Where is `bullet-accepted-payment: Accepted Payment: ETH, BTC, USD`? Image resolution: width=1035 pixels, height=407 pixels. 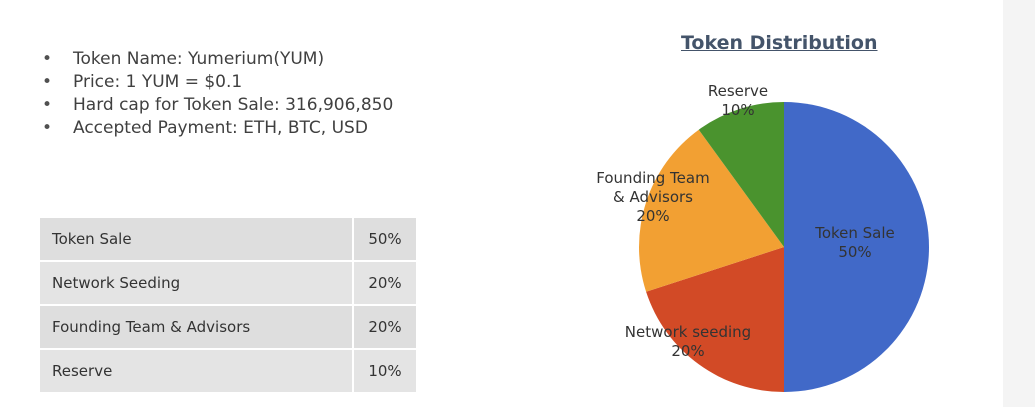
bullet-accepted-payment: Accepted Payment: ETH, BTC, USD is located at coordinates (215, 128).